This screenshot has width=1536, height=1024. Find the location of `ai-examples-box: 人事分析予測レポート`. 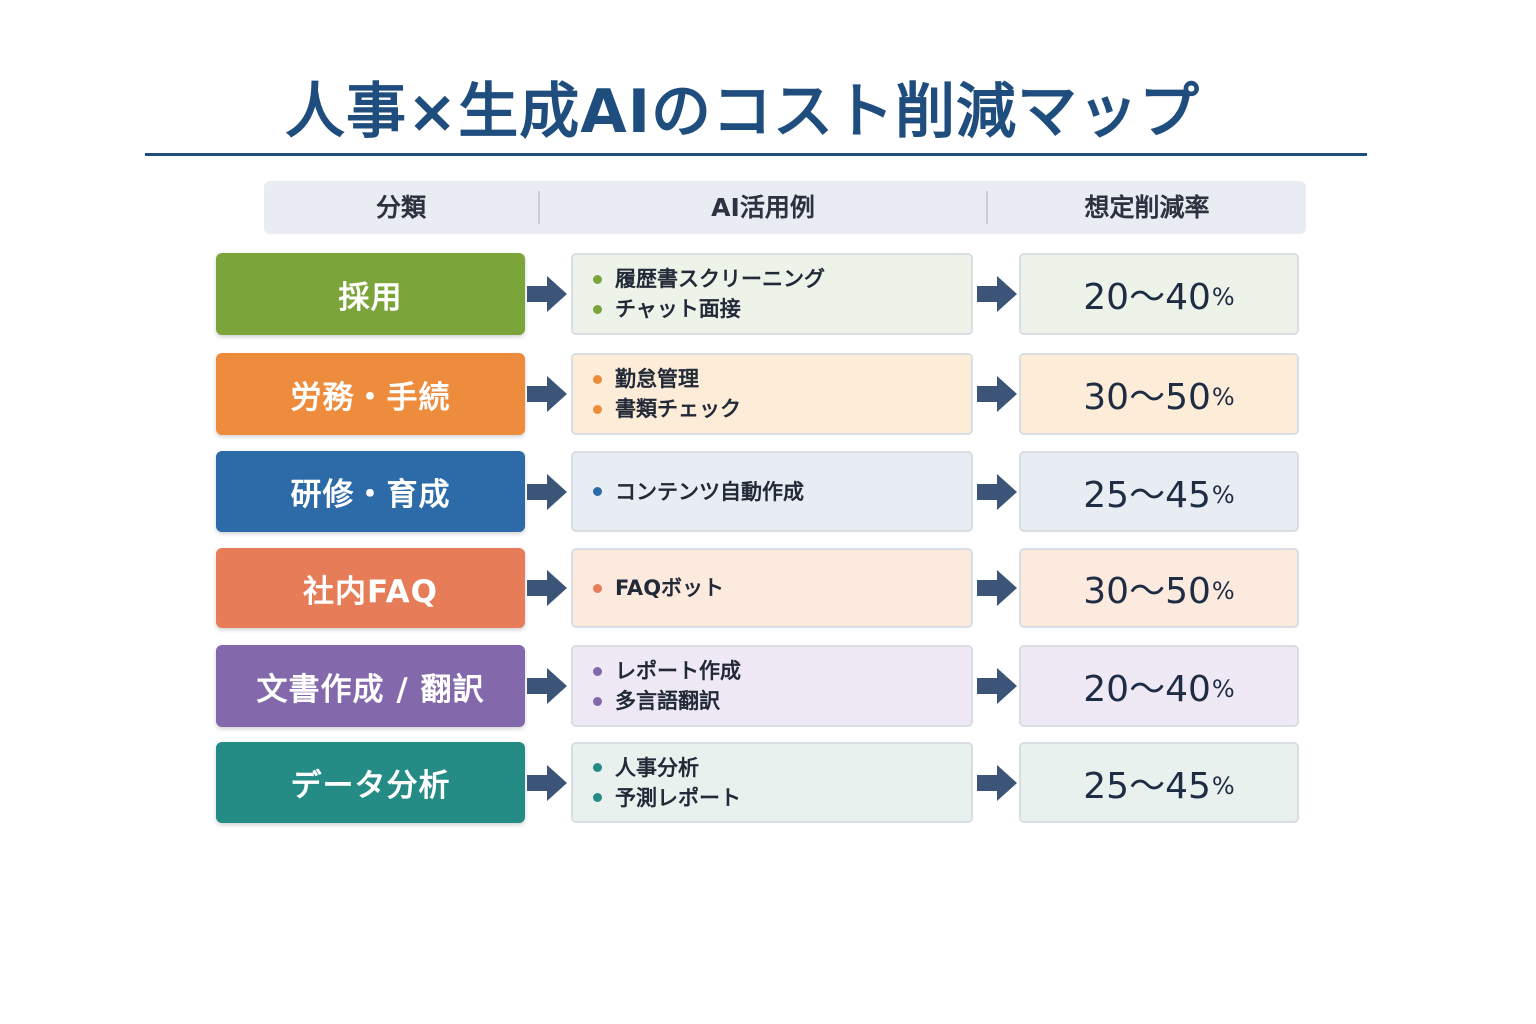

ai-examples-box: 人事分析予測レポート is located at coordinates (772, 782).